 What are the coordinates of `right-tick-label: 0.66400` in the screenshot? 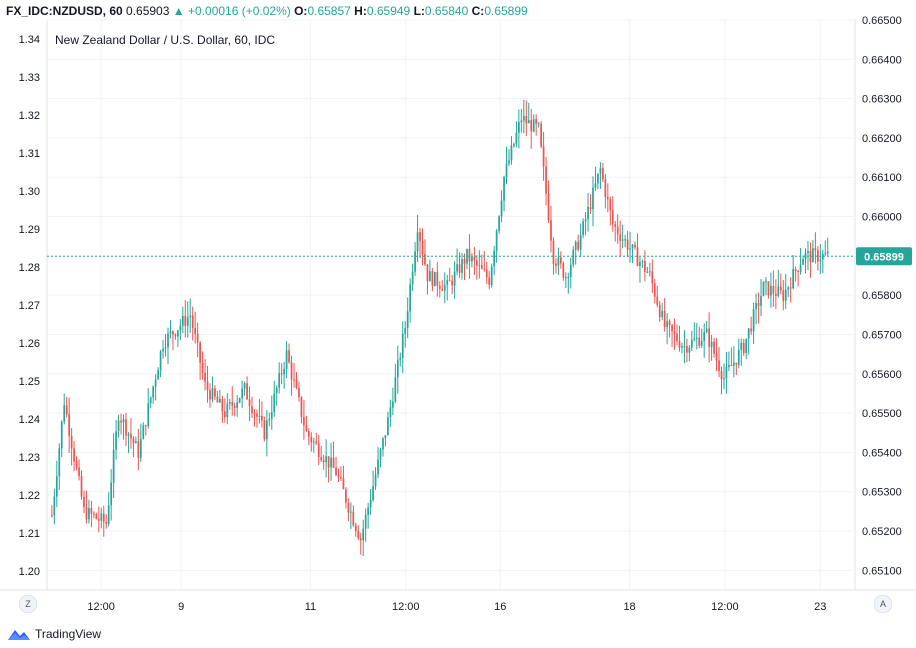 It's located at (882, 60).